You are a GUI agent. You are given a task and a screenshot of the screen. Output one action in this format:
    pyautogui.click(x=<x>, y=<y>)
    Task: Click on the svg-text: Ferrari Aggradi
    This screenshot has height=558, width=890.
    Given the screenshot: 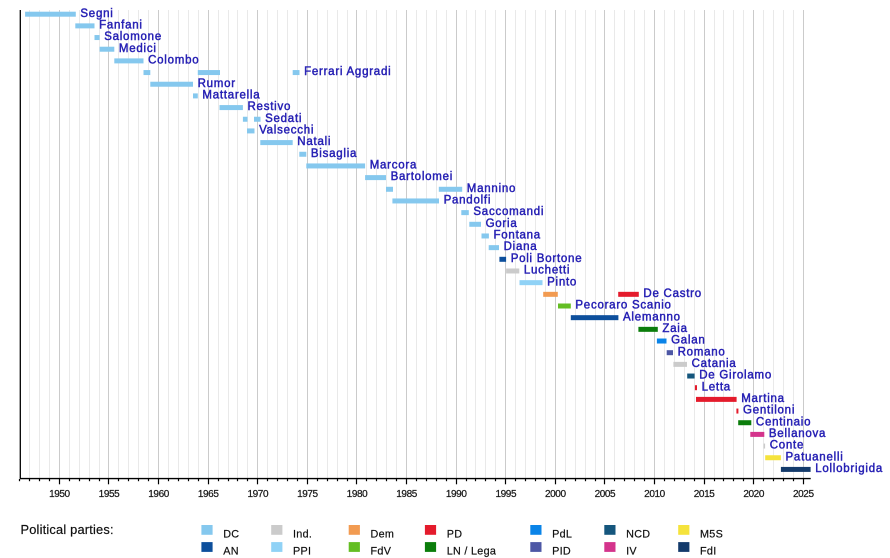 What is the action you would take?
    pyautogui.click(x=347, y=72)
    